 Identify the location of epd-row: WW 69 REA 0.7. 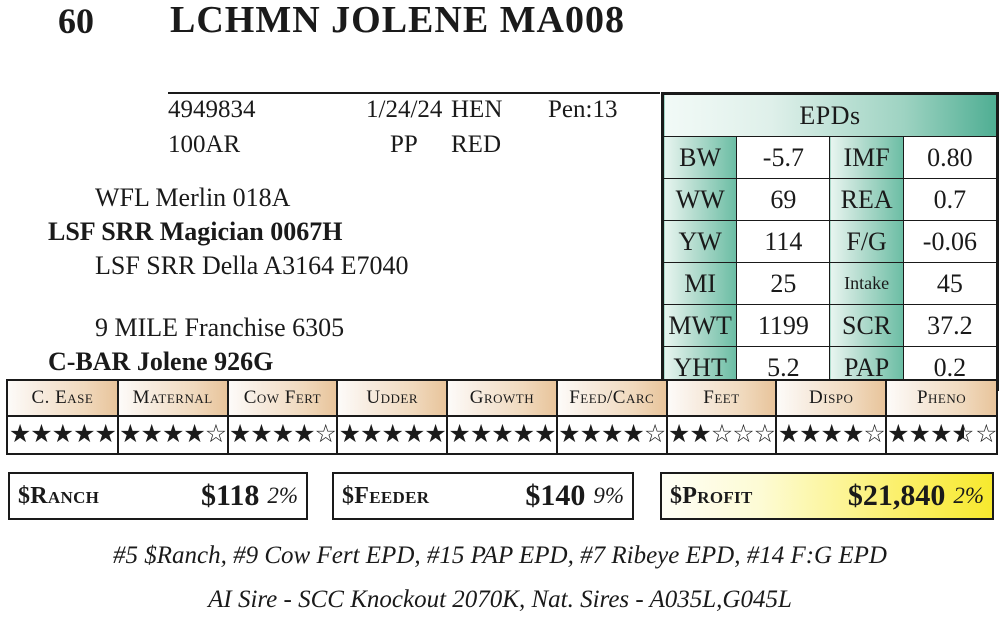
(830, 199).